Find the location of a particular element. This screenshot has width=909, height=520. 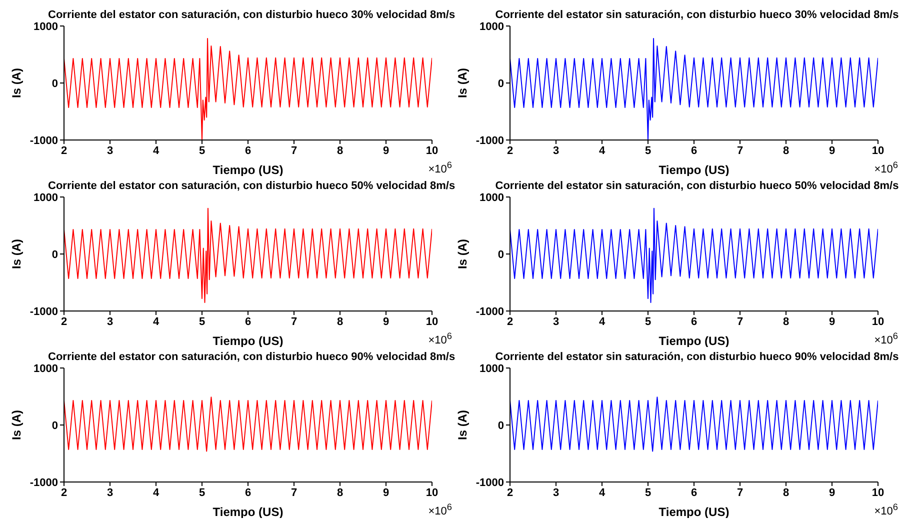

chart-title: Corriente del estator con saturación, con disturbio hueco 90% velocidad 8m/s is located at coordinates (251, 357).